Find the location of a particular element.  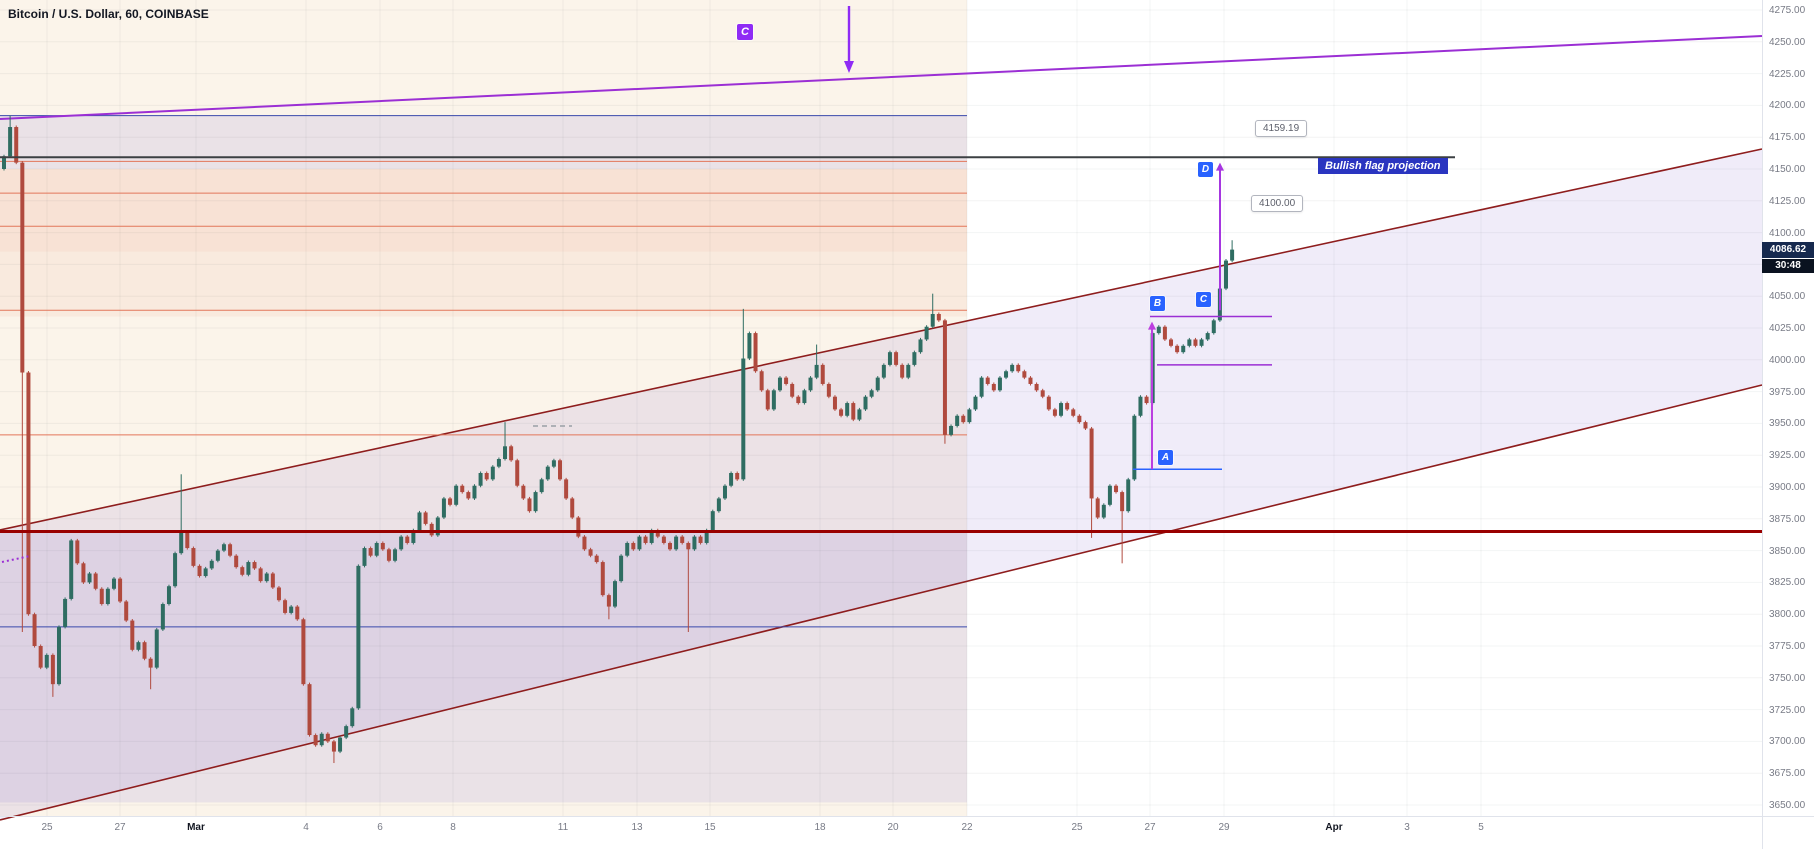

time-axis-label: 20 is located at coordinates (893, 827).